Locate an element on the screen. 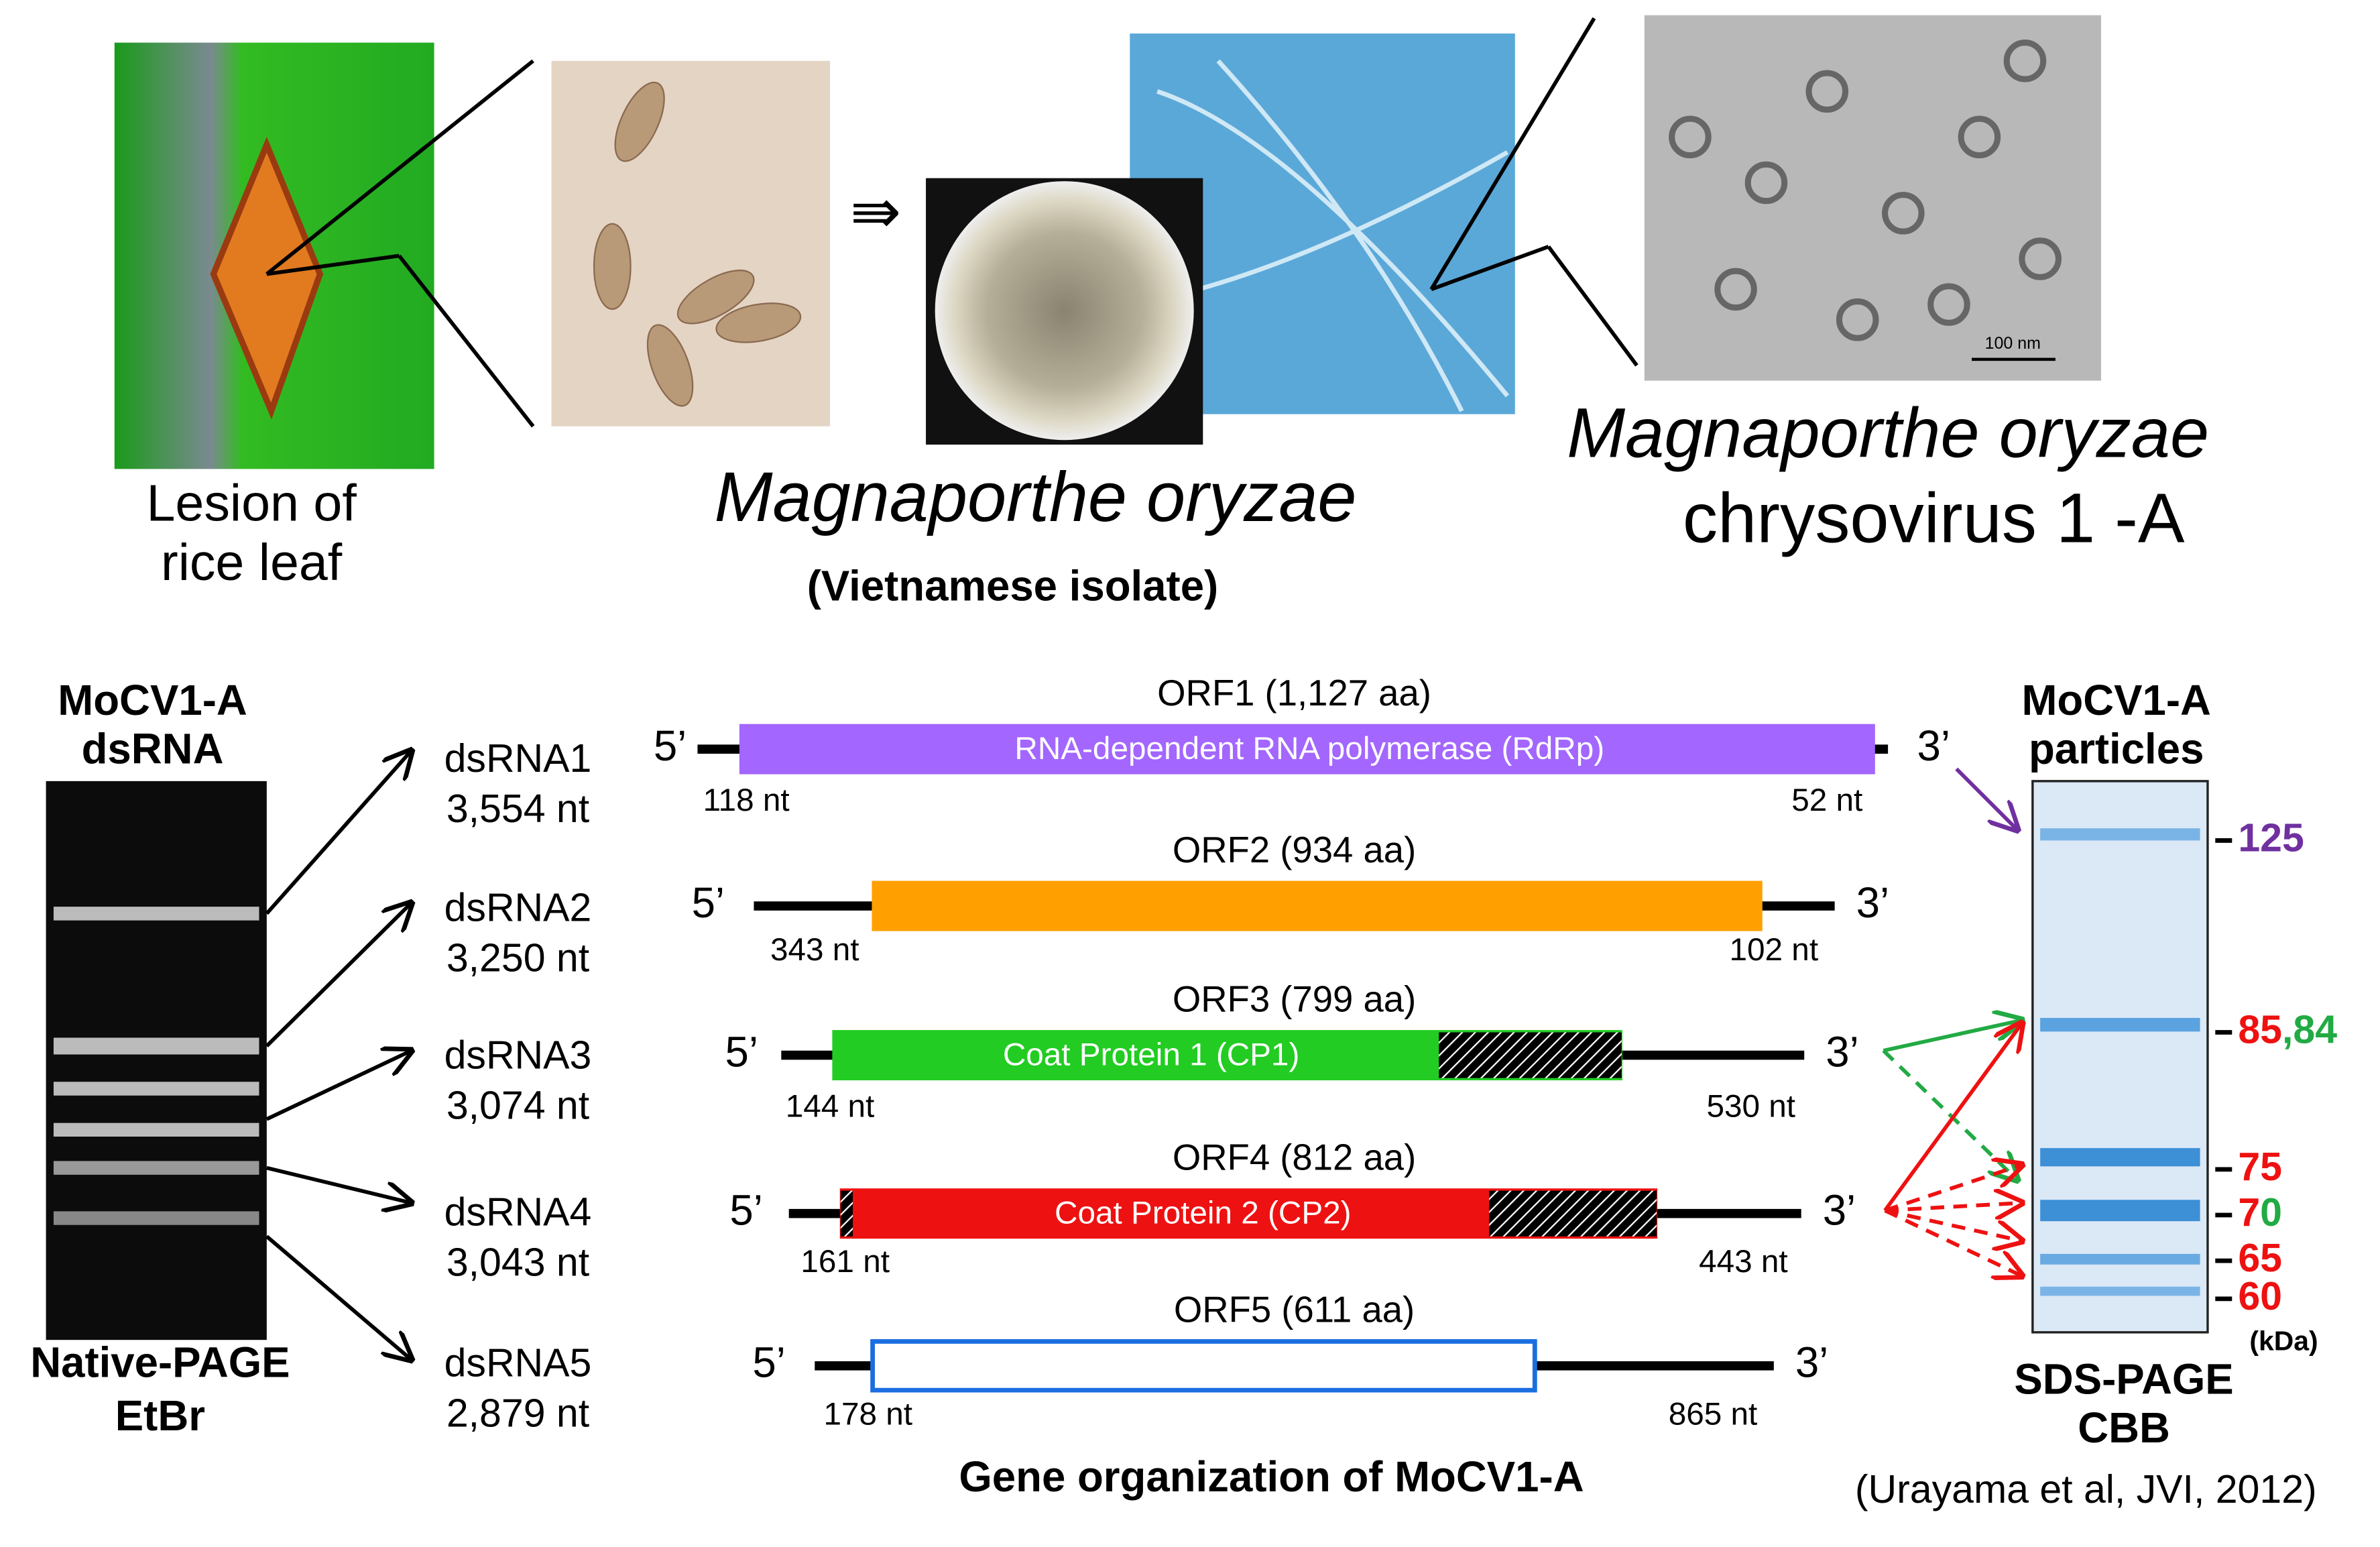  orf-label: ORF3 (799 aa) is located at coordinates (1294, 998).